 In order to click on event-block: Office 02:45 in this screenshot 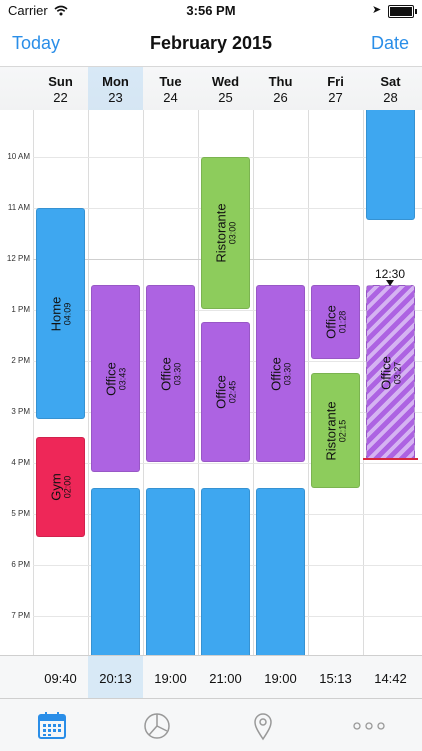, I will do `click(225, 392)`.